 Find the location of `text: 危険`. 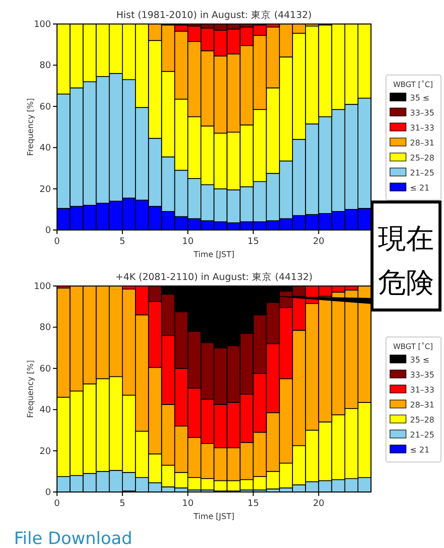

text: 危険 is located at coordinates (406, 282).